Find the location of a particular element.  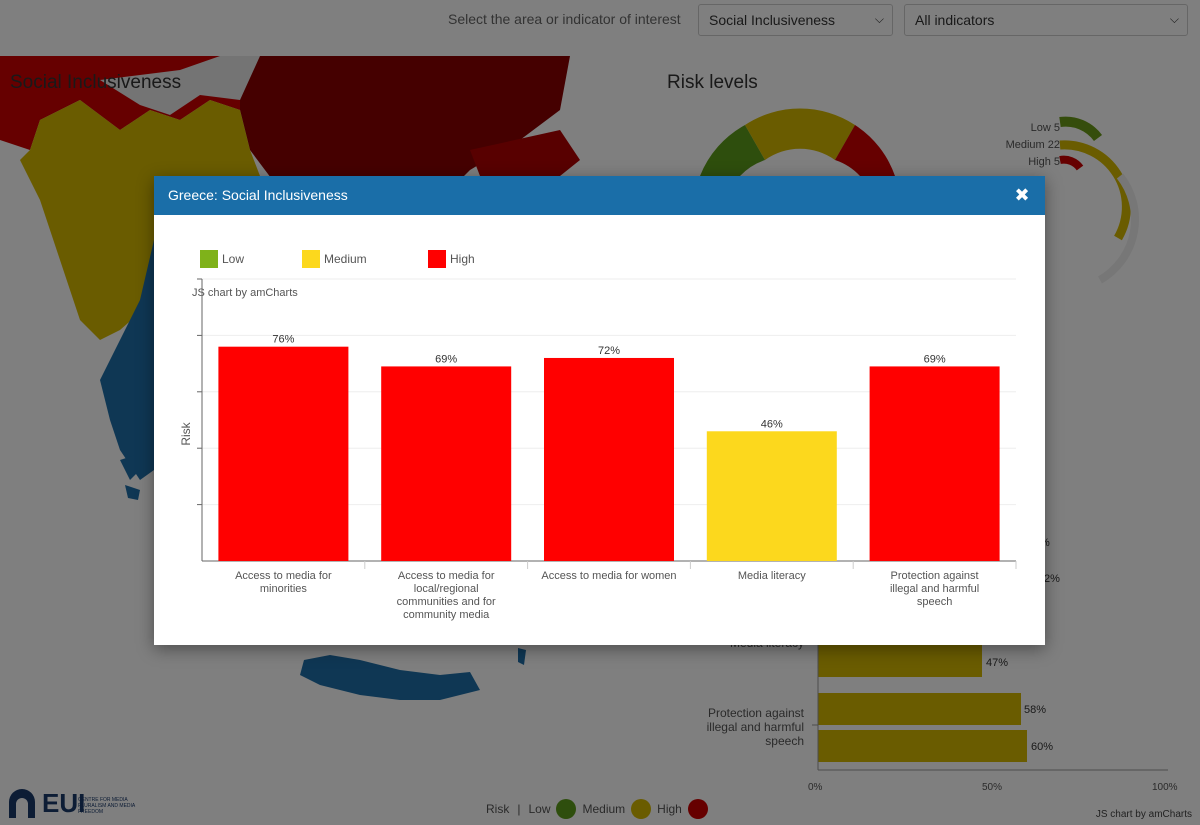

category-label-line: community media is located at coordinates (446, 615).